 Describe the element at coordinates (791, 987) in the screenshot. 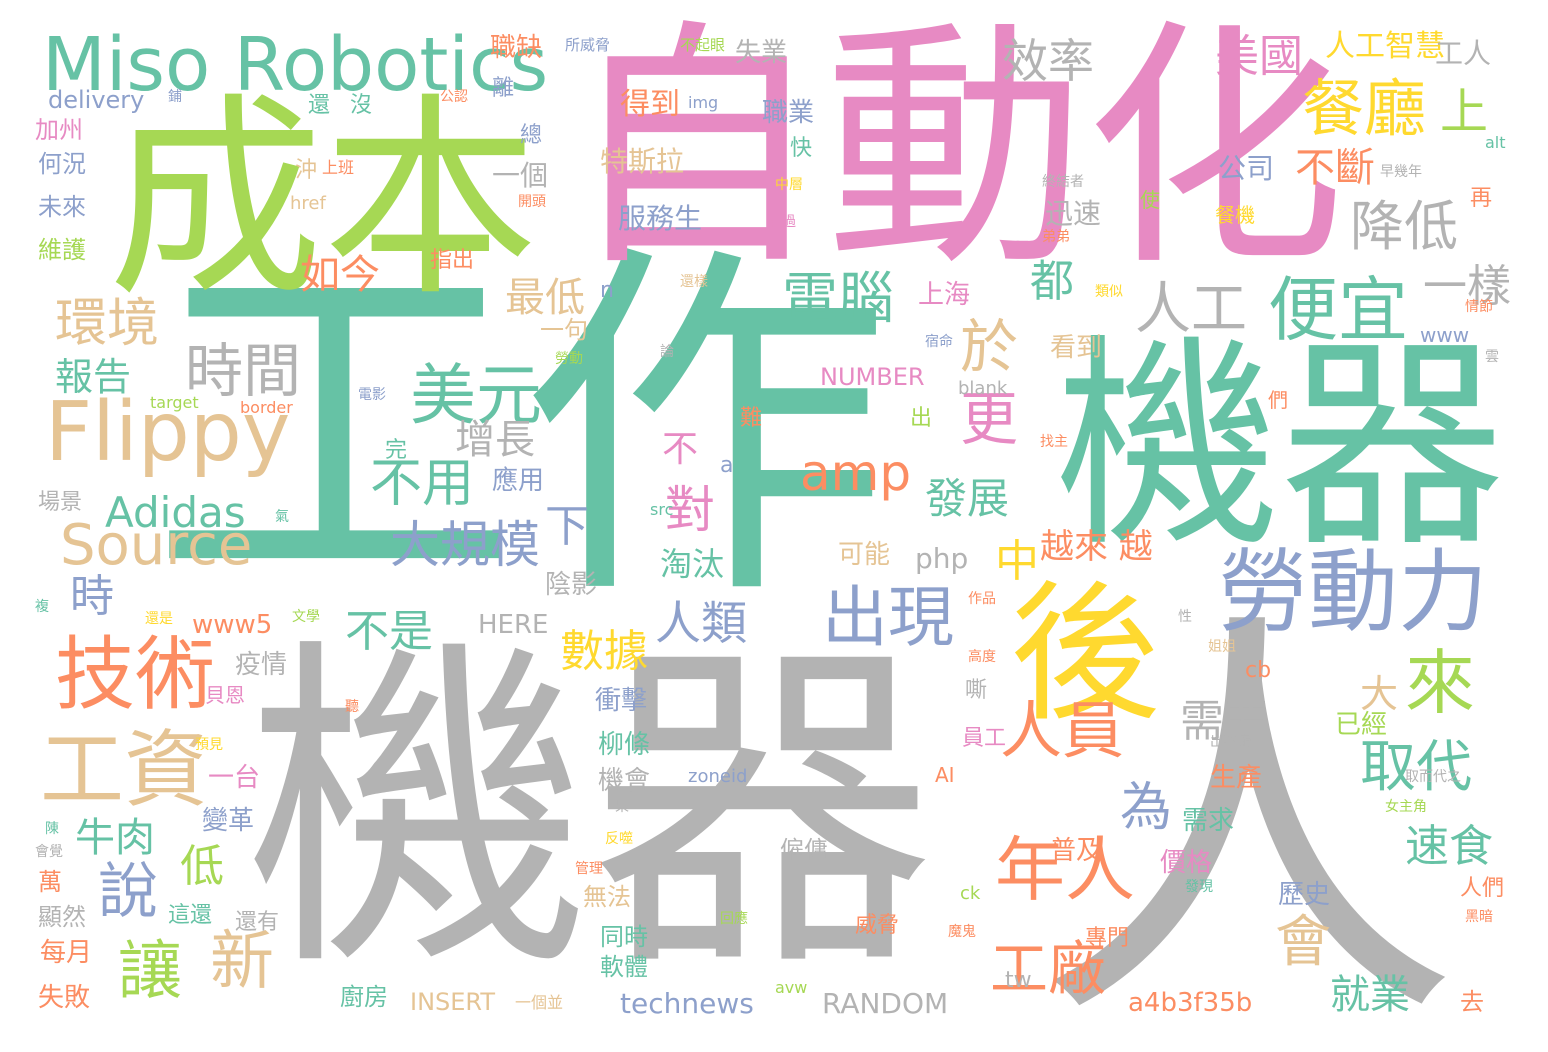

I see `word-small: avw` at that location.